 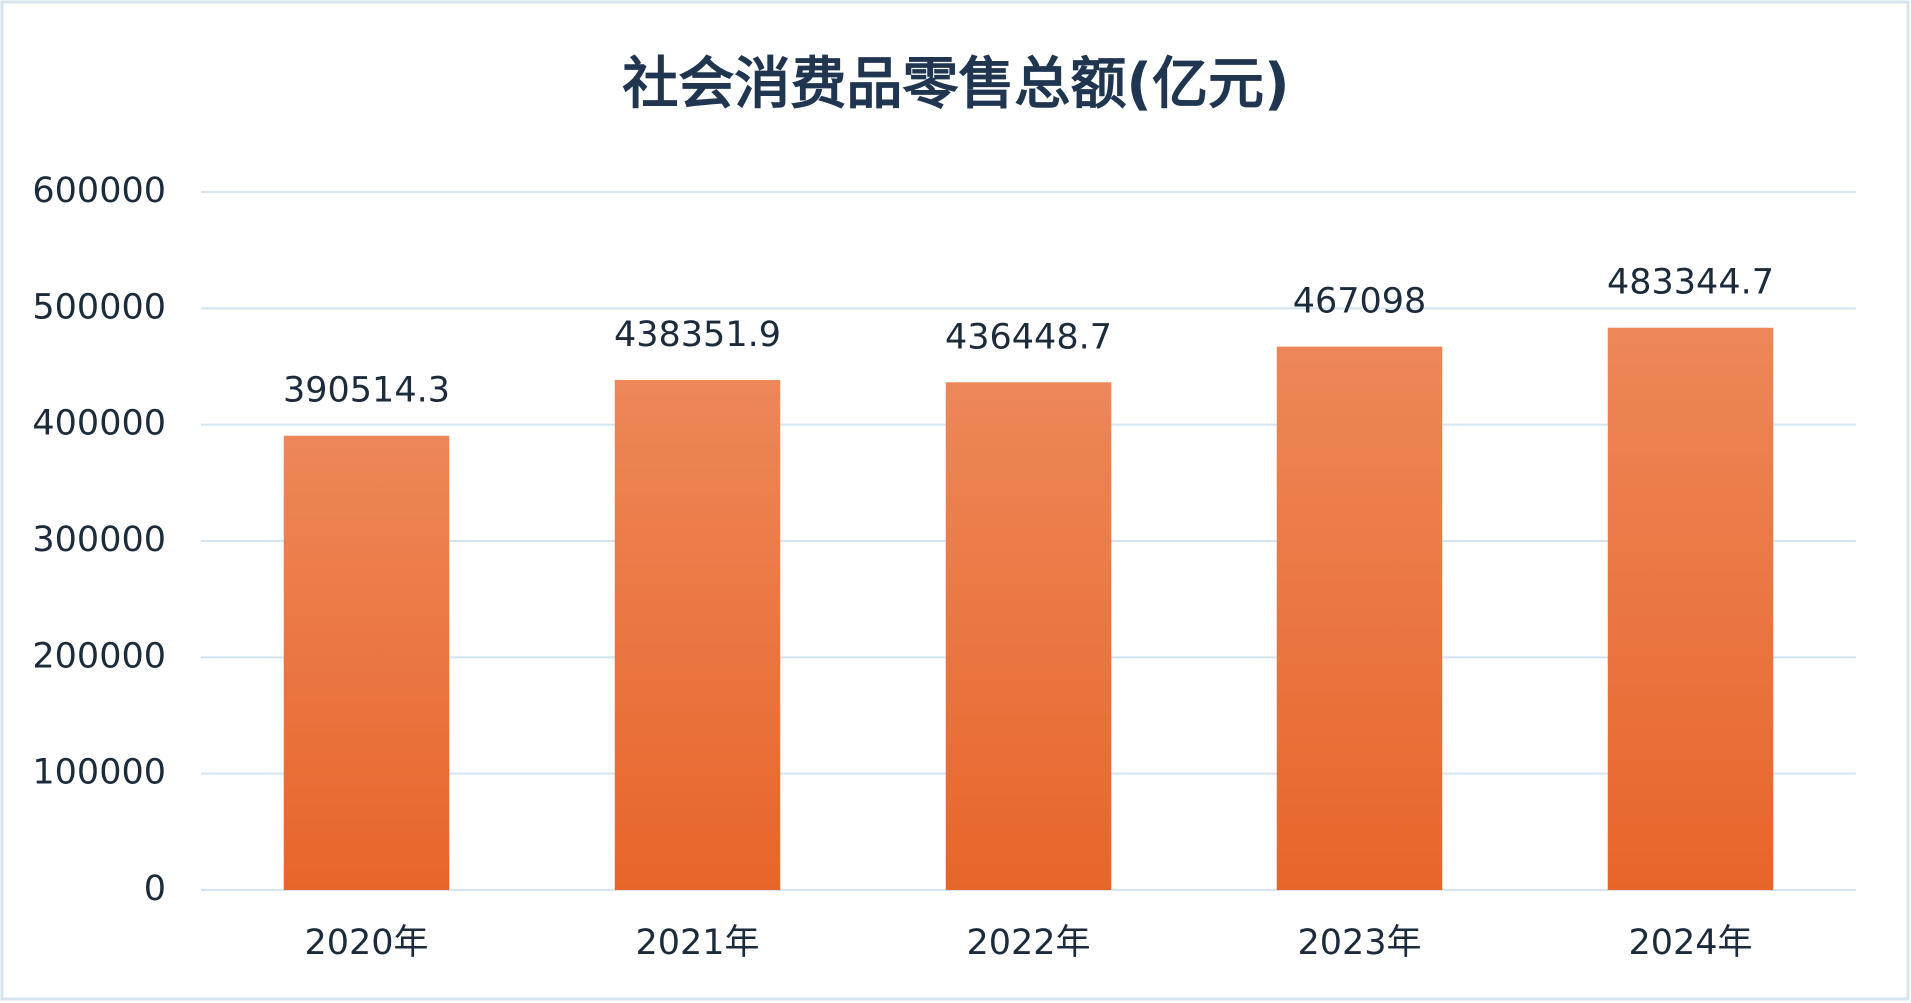 What do you see at coordinates (366, 391) in the screenshot?
I see `value-label: 390514.3` at bounding box center [366, 391].